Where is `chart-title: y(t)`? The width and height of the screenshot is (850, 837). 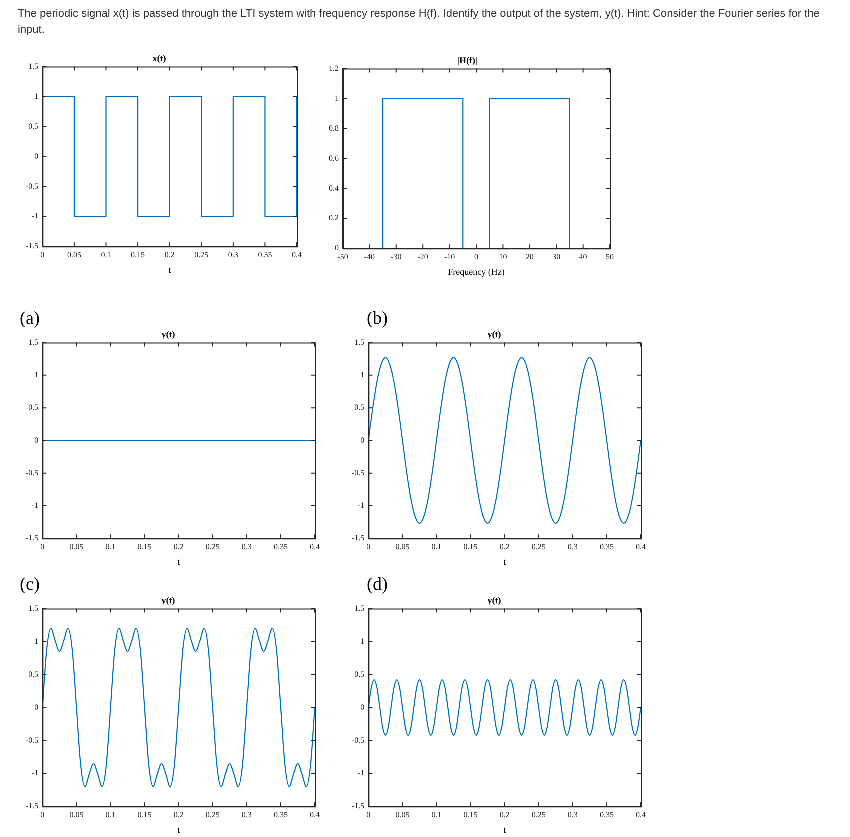 chart-title: y(t) is located at coordinates (495, 335).